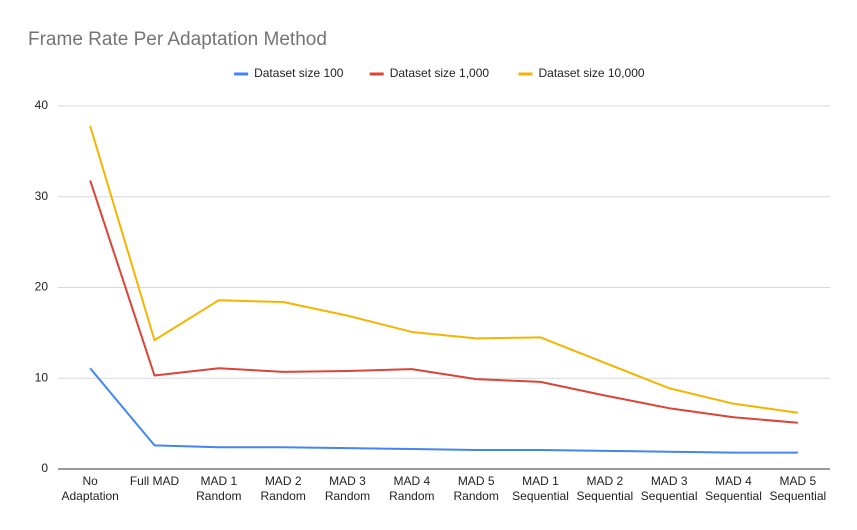 The width and height of the screenshot is (857, 530). I want to click on series-line, so click(443, 410).